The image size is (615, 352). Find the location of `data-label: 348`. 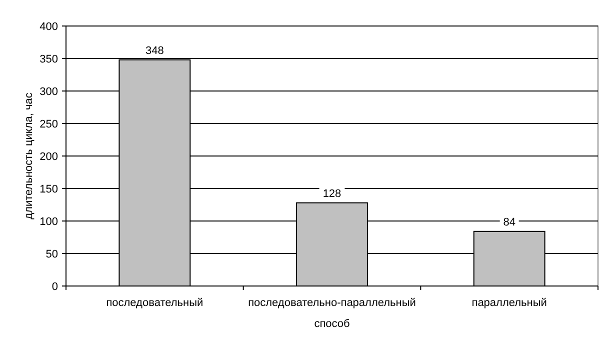

data-label: 348 is located at coordinates (154, 50).